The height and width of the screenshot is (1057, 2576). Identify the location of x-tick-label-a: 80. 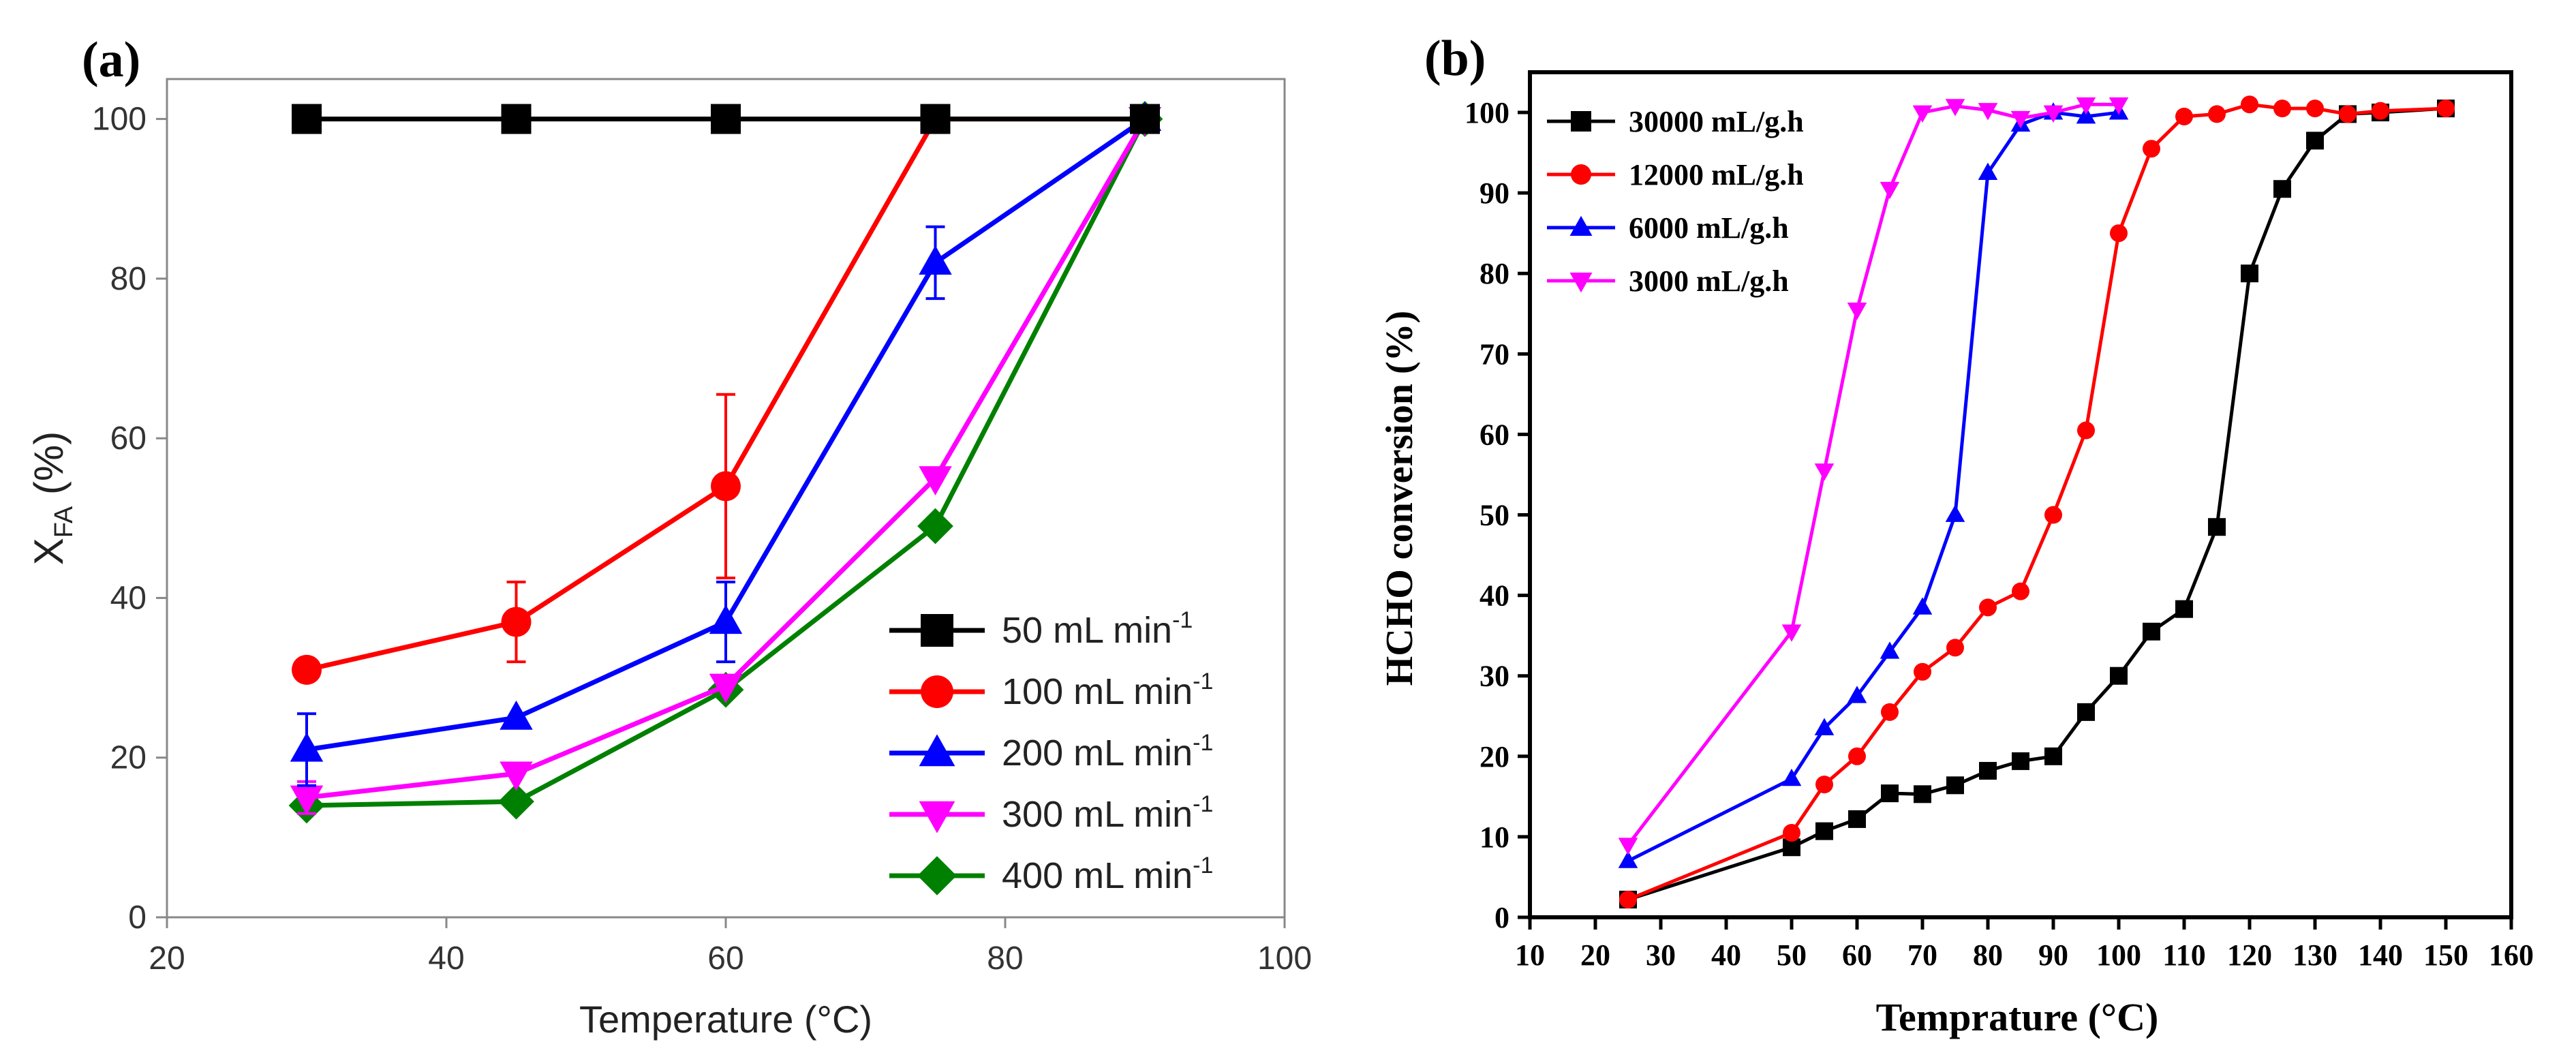
(1005, 959).